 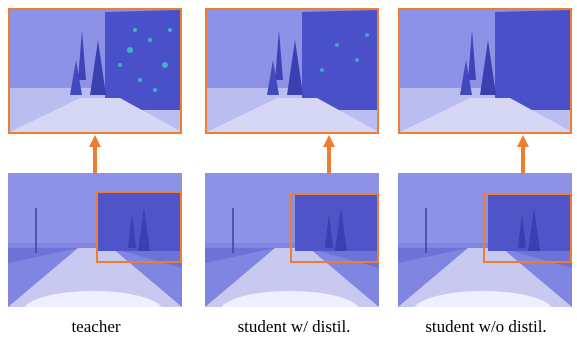 What do you see at coordinates (486, 326) in the screenshot?
I see `caption-student-without-distil: student w/o distil.` at bounding box center [486, 326].